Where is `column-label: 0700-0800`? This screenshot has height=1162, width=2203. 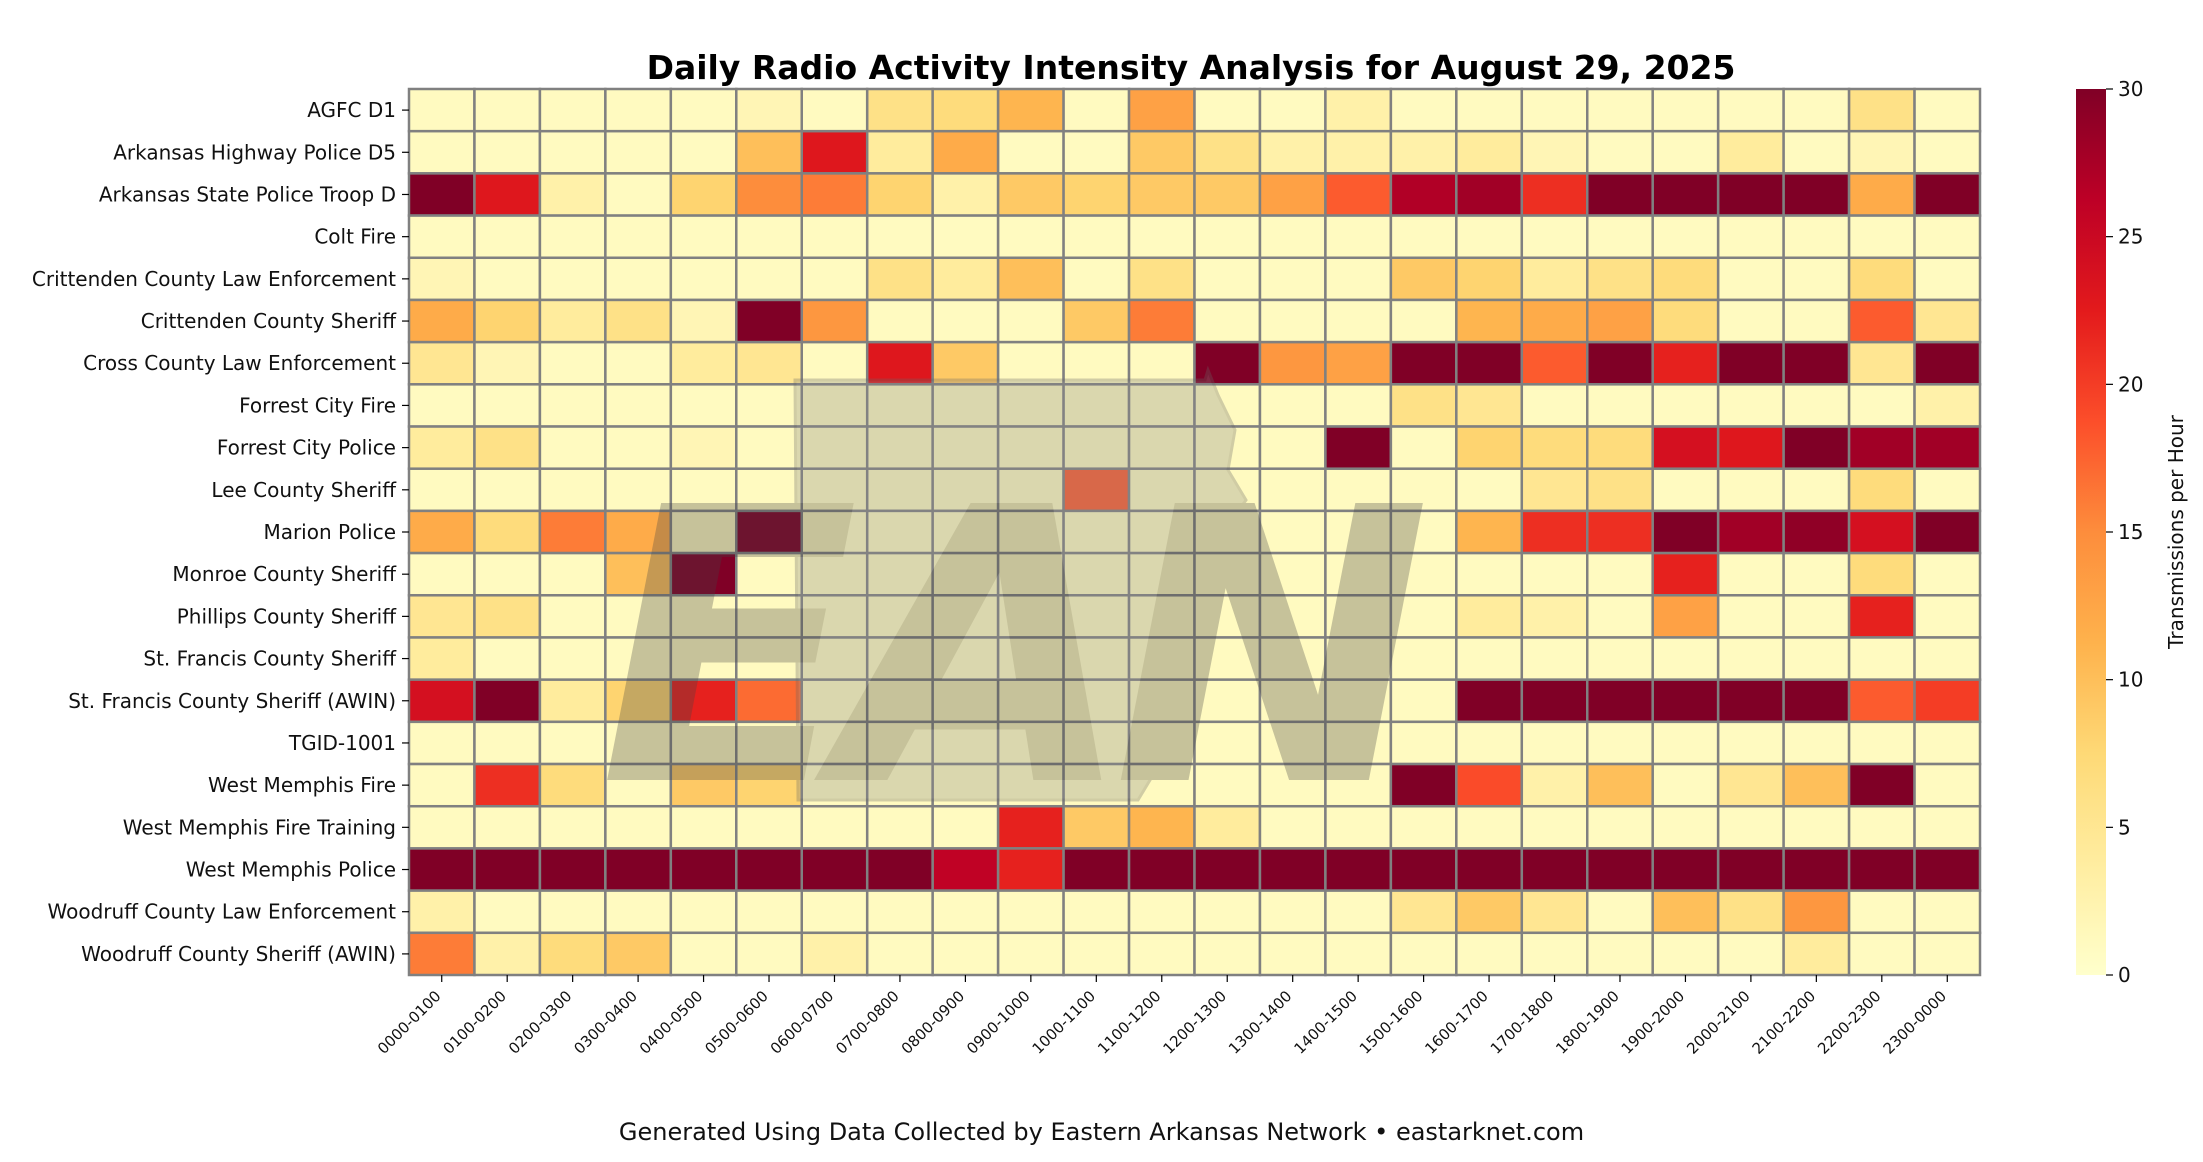 column-label: 0700-0800 is located at coordinates (867, 1022).